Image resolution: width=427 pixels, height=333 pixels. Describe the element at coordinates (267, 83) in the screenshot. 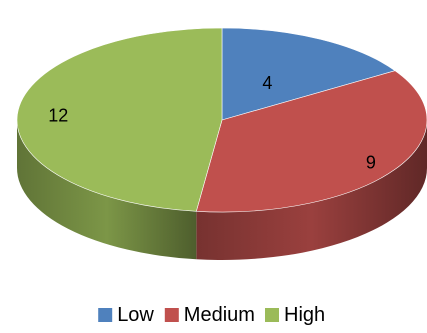

I see `data-label-low: 4` at that location.